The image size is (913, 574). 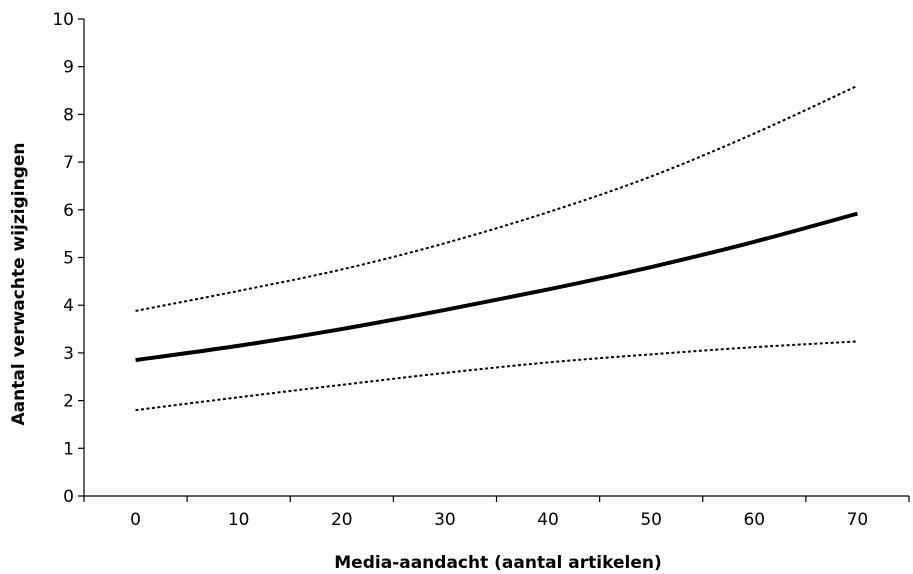 I want to click on x-tick-label: 10, so click(x=239, y=520).